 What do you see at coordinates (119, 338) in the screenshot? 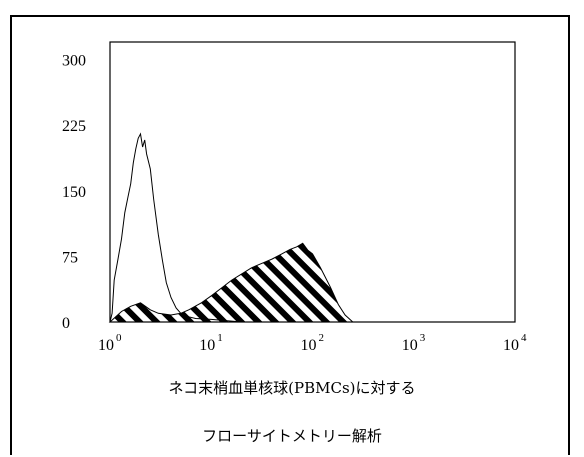
I see `x-tick-exponent: 0` at bounding box center [119, 338].